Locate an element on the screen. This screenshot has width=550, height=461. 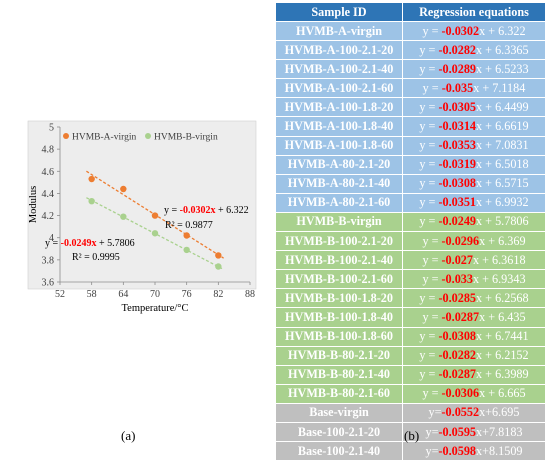
table-row: HVMB-A-100-1.8-60 y = -0.0353x + 7.0831 is located at coordinates (411, 146).